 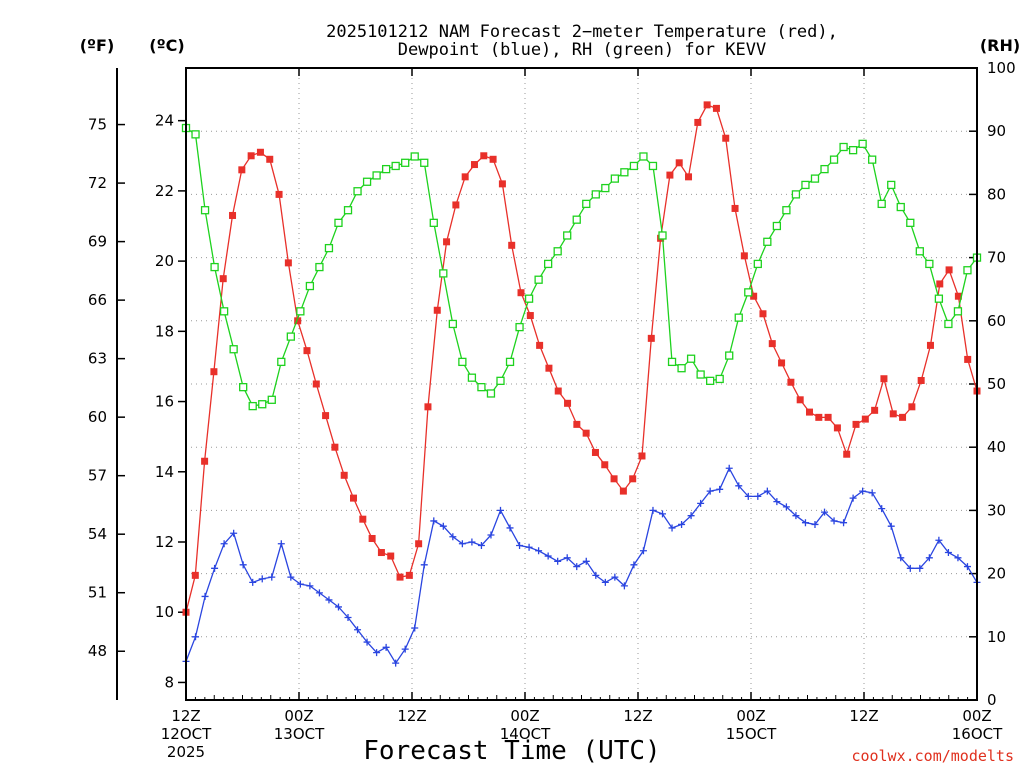 I want to click on fahrenheit-tick-label: 51, so click(x=97, y=593).